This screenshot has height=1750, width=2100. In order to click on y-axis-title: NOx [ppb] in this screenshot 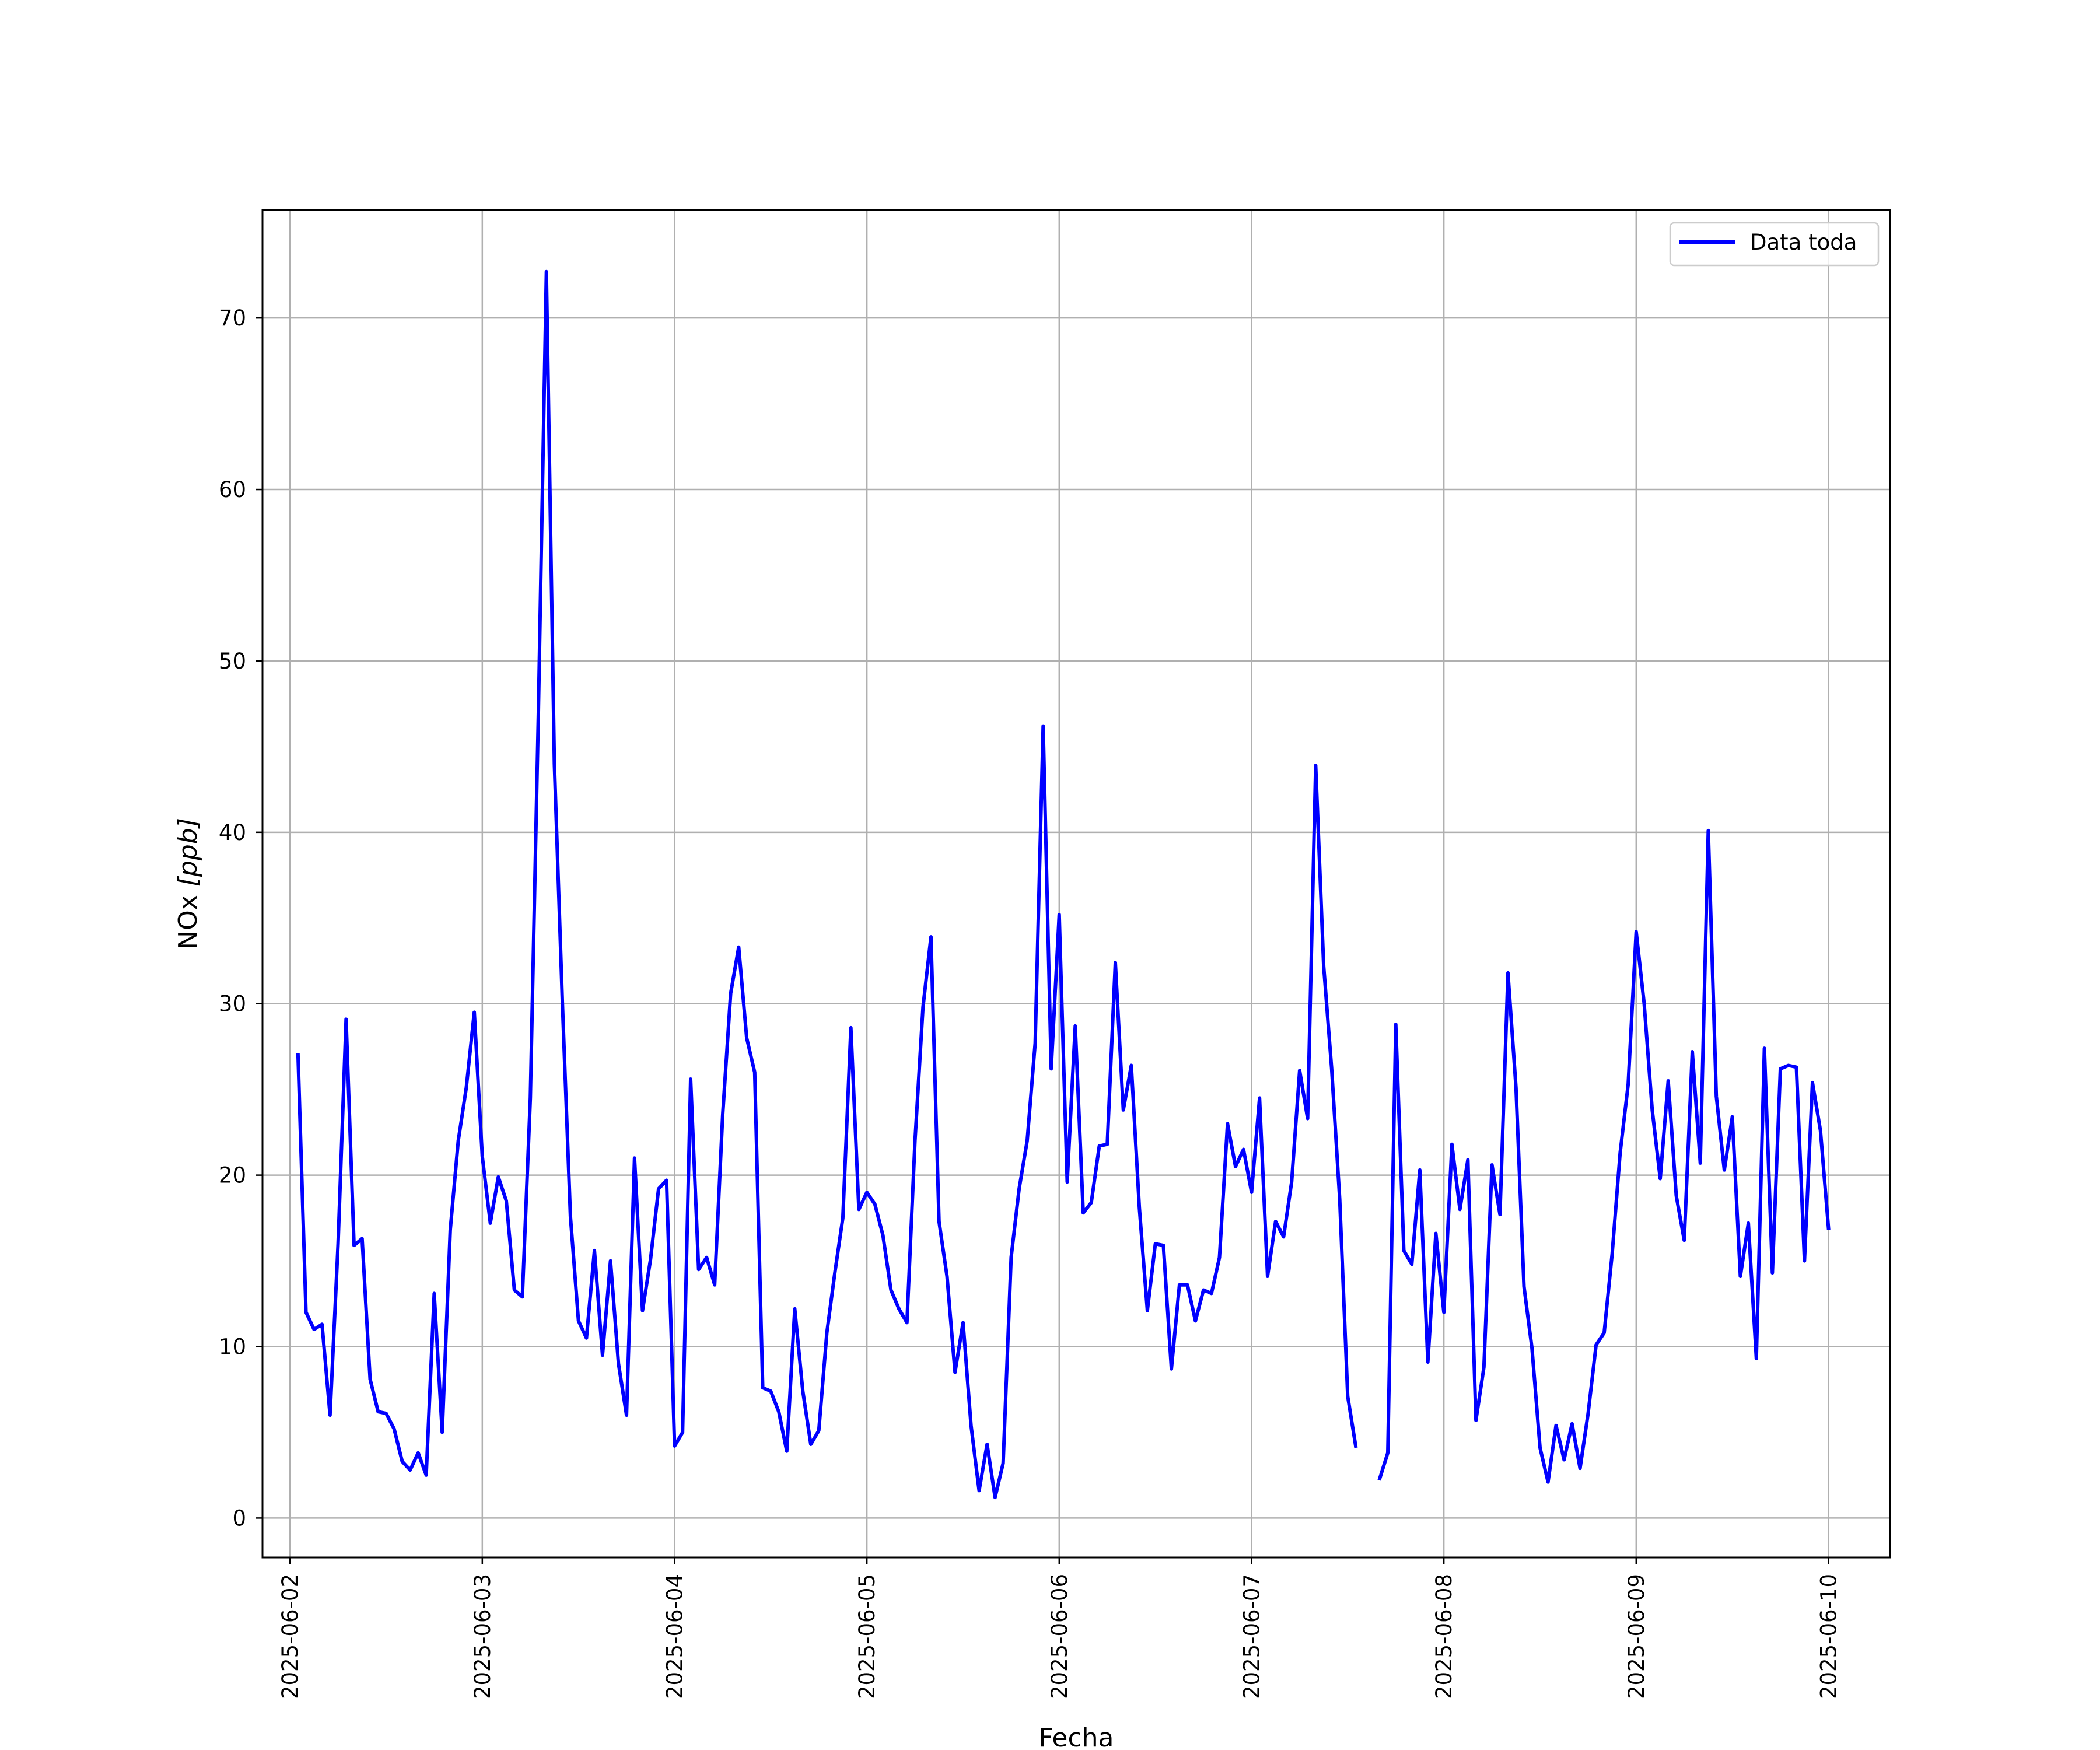, I will do `click(188, 884)`.